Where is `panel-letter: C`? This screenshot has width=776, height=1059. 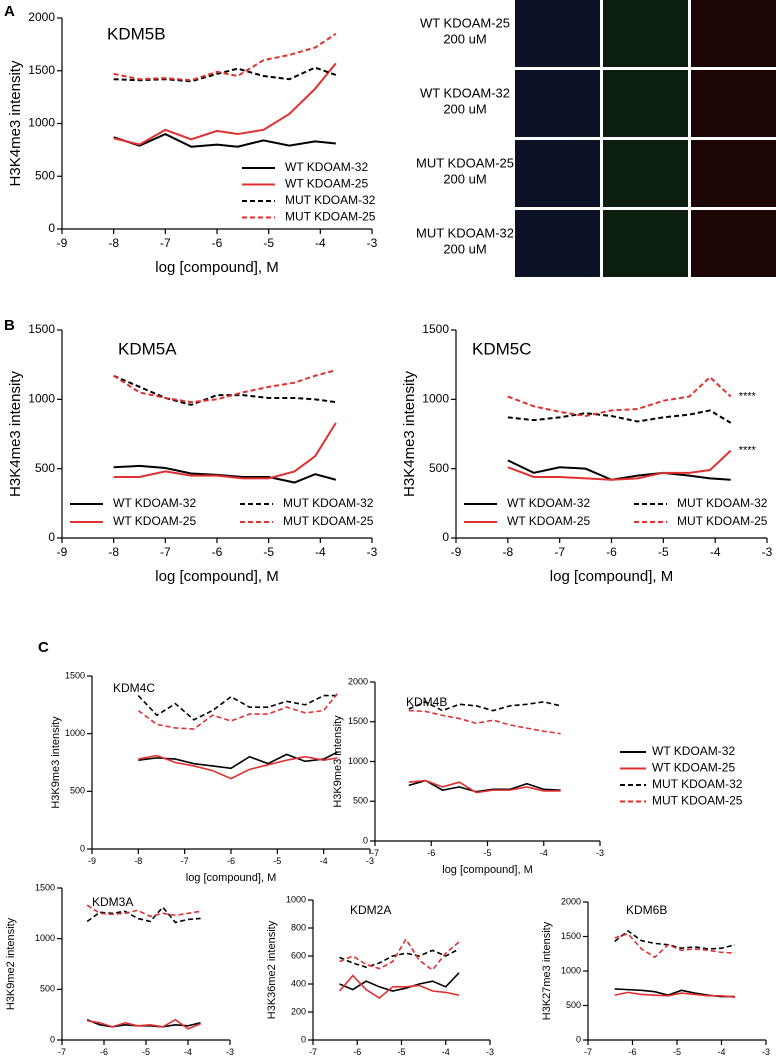 panel-letter: C is located at coordinates (43, 647).